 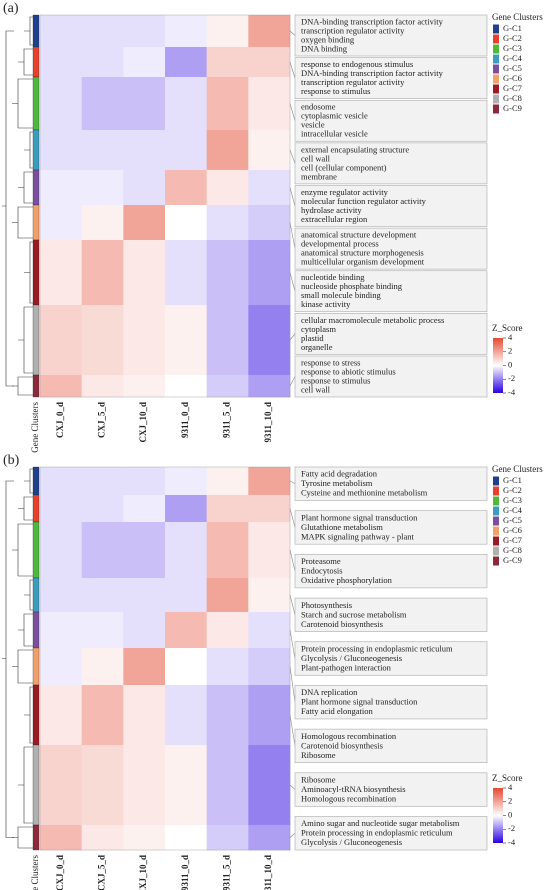 What do you see at coordinates (326, 304) in the screenshot?
I see `annotation-term: kinase activity` at bounding box center [326, 304].